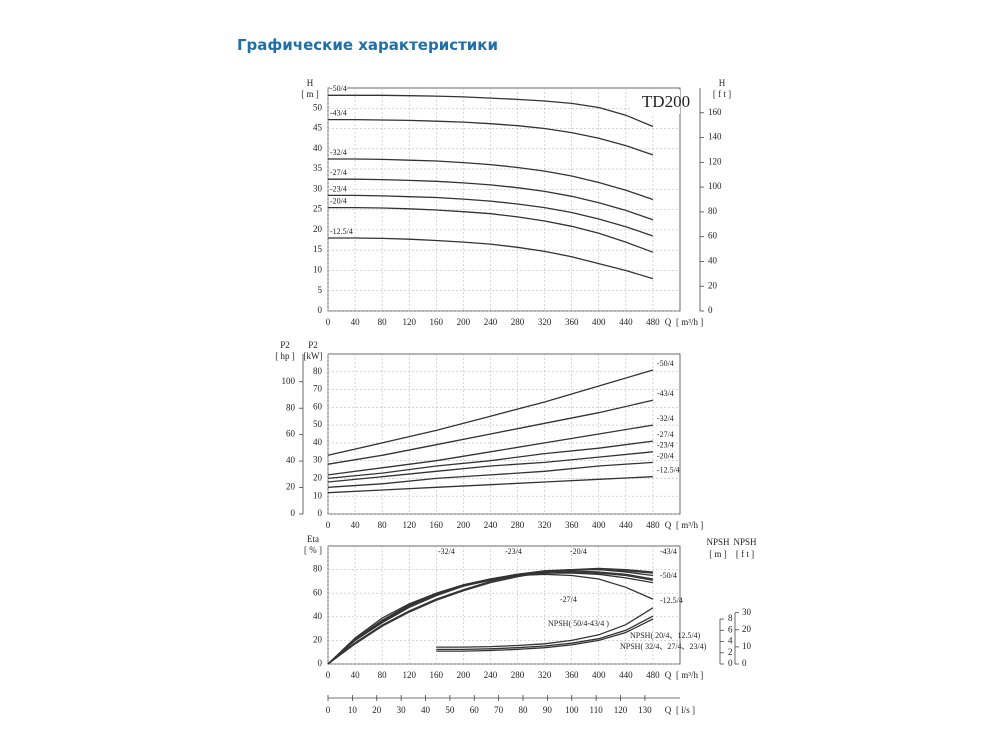 This screenshot has width=1000, height=748. Describe the element at coordinates (318, 592) in the screenshot. I see `y-tick-label: 60` at that location.